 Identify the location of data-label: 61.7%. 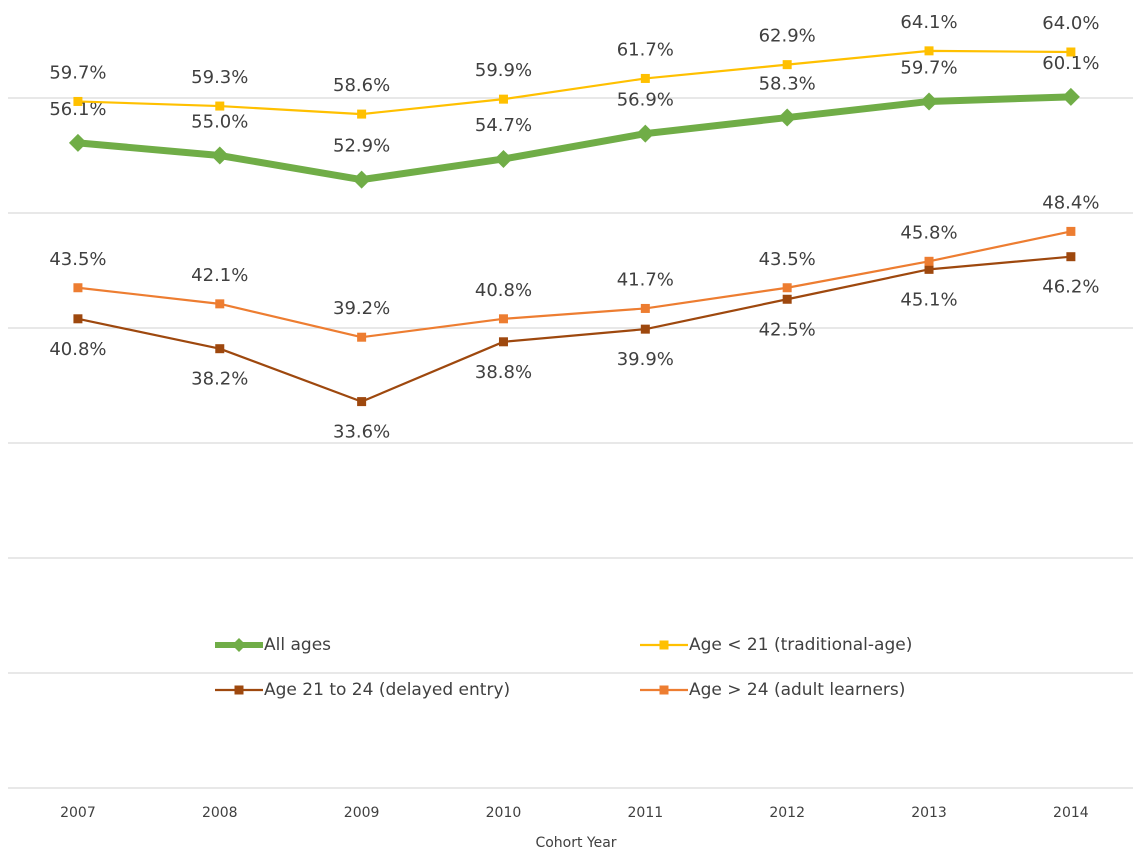
(645, 49).